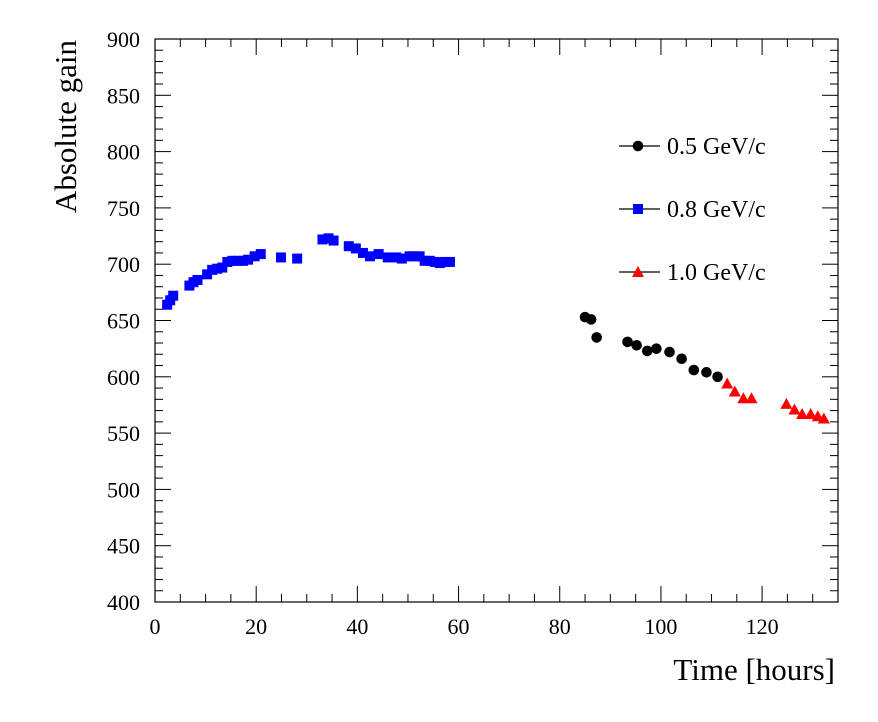  I want to click on x-tick-label: 120, so click(762, 626).